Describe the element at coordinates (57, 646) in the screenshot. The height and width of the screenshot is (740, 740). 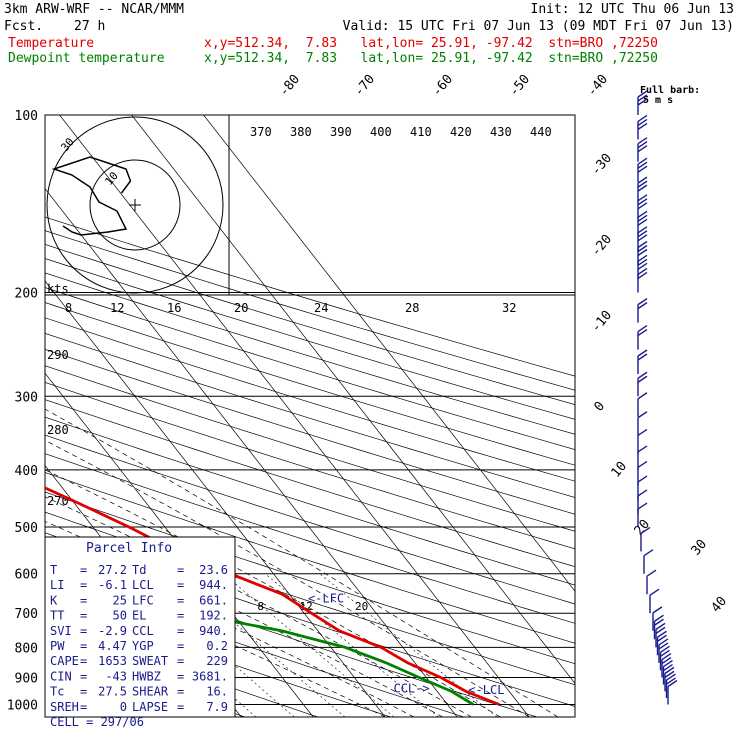
I see `parcel-key: PW` at that location.